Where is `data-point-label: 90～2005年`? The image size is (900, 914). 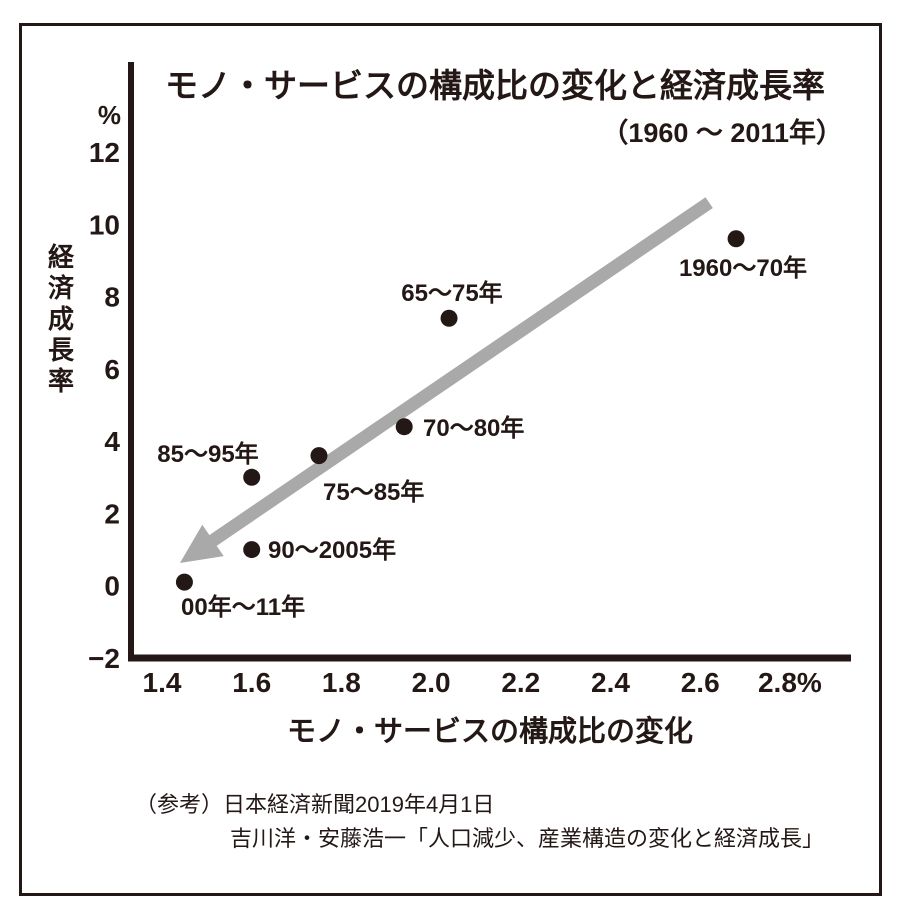
data-point-label: 90～2005年 is located at coordinates (332, 550).